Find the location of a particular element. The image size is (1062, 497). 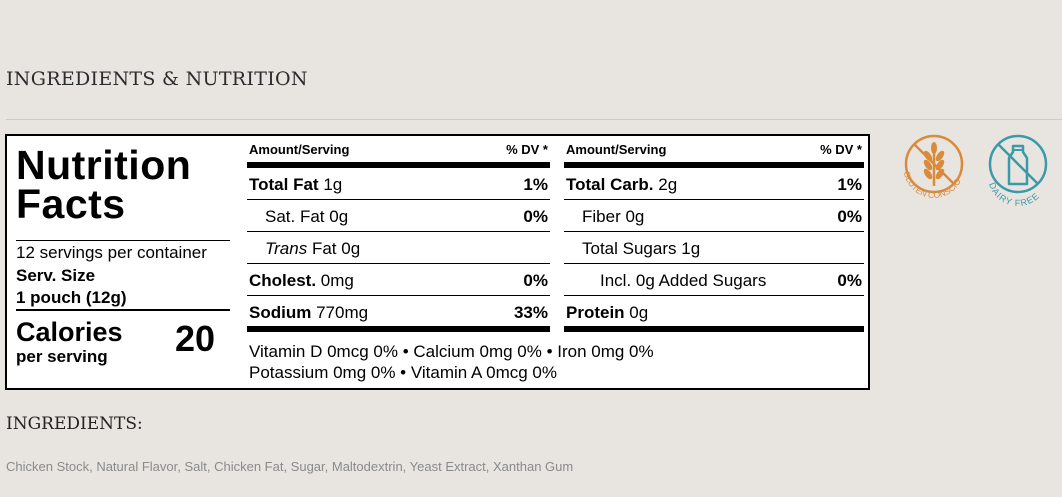

servings-per-container: 12 servings per container is located at coordinates (123, 251).